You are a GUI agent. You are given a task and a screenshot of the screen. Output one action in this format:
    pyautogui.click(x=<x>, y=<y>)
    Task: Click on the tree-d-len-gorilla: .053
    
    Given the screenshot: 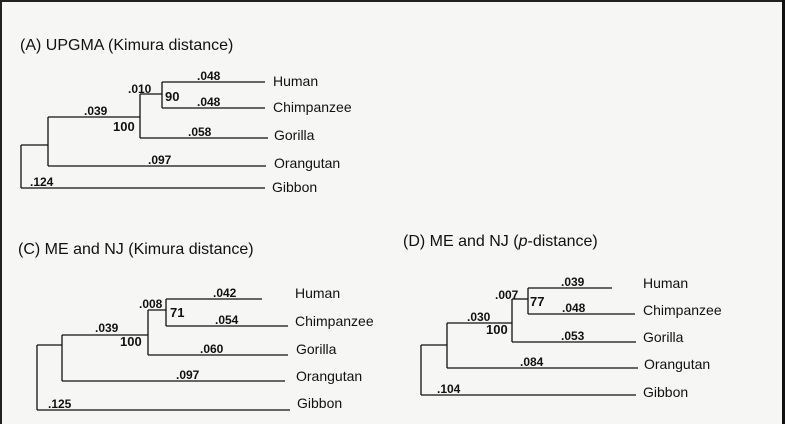 What is the action you would take?
    pyautogui.click(x=573, y=336)
    